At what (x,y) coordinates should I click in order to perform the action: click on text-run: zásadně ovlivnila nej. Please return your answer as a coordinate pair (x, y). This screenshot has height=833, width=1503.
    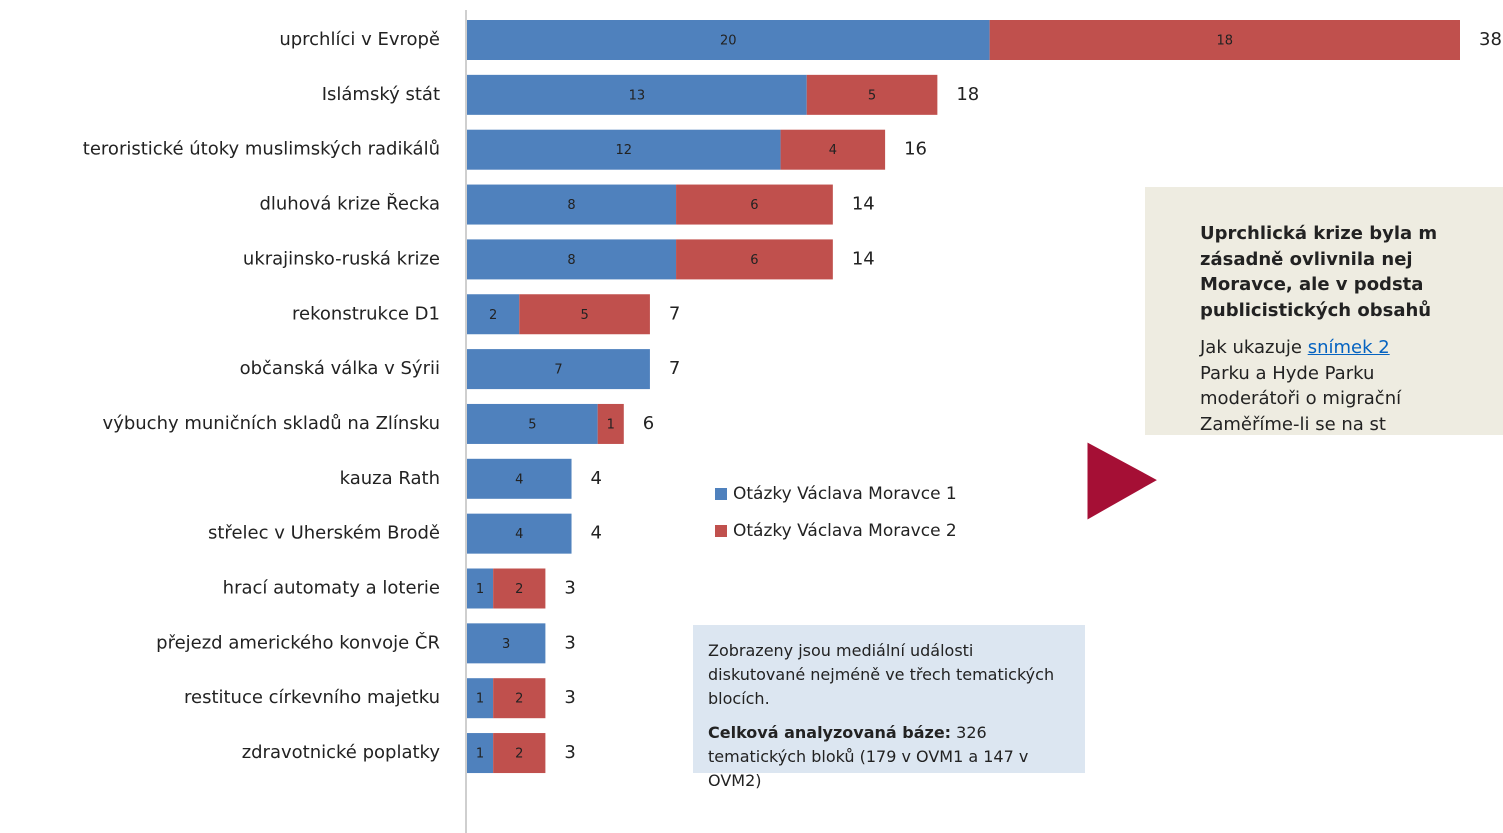
    Looking at the image, I should click on (1306, 259).